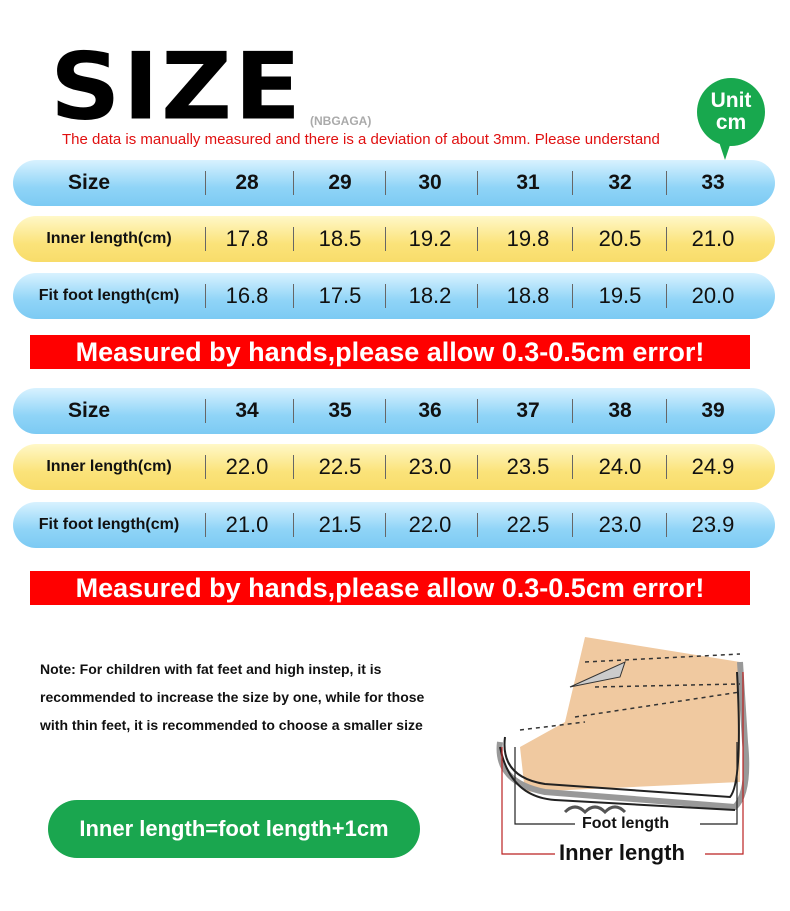 The image size is (790, 911). I want to click on unit-badge-line1: Unit, so click(731, 100).